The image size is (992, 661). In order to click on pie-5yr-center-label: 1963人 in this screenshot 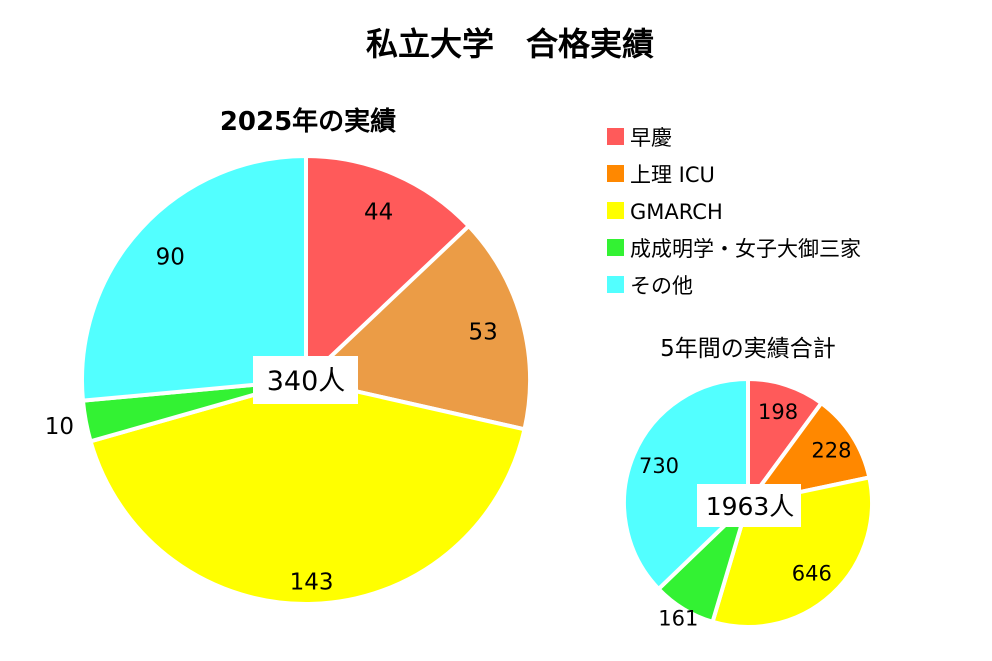, I will do `click(750, 506)`.